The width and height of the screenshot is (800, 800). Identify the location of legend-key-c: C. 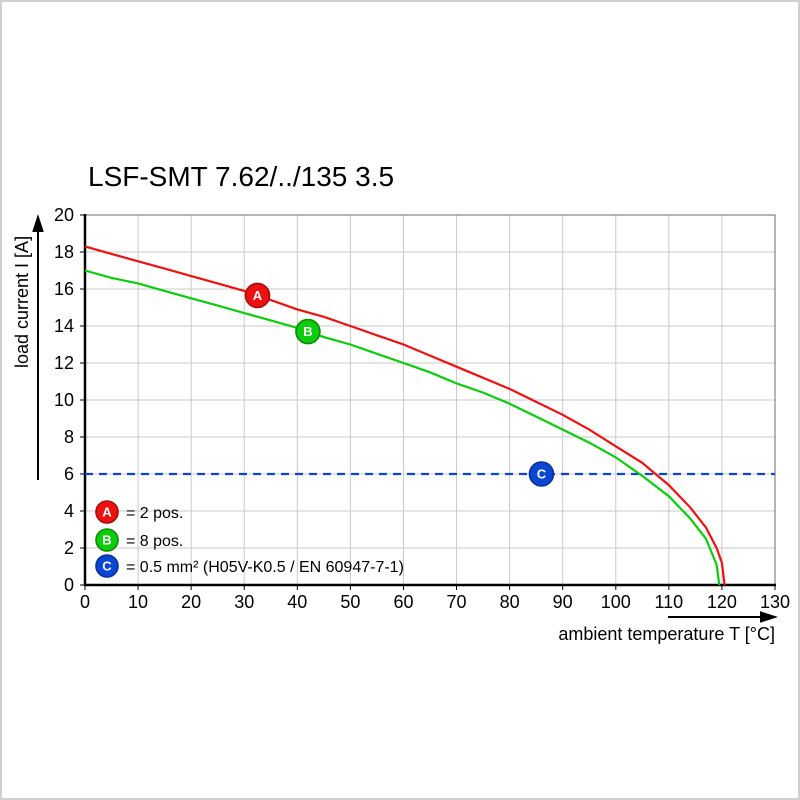
(107, 566).